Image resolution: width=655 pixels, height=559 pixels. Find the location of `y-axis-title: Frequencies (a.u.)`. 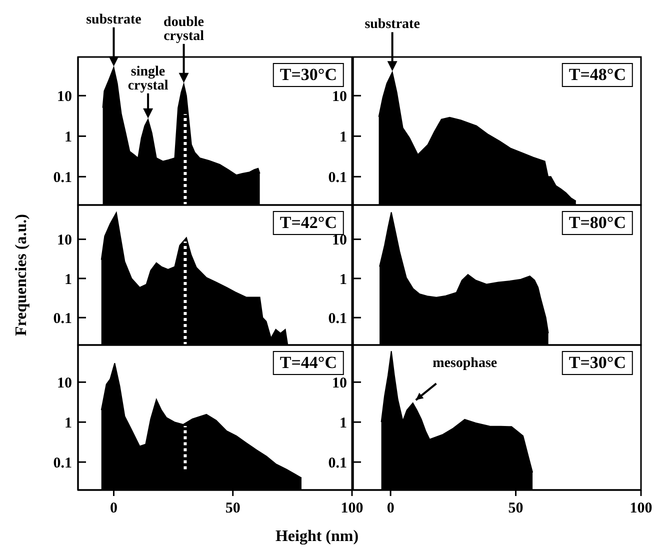

y-axis-title: Frequencies (a.u.) is located at coordinates (22, 275).